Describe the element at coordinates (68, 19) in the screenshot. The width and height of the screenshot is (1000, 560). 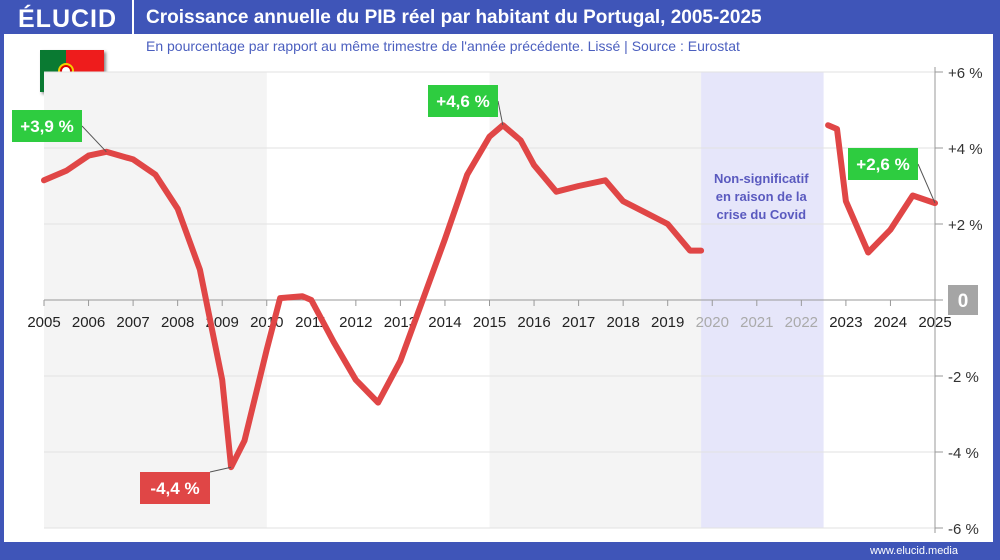
I see `logo: ÉLUCID` at that location.